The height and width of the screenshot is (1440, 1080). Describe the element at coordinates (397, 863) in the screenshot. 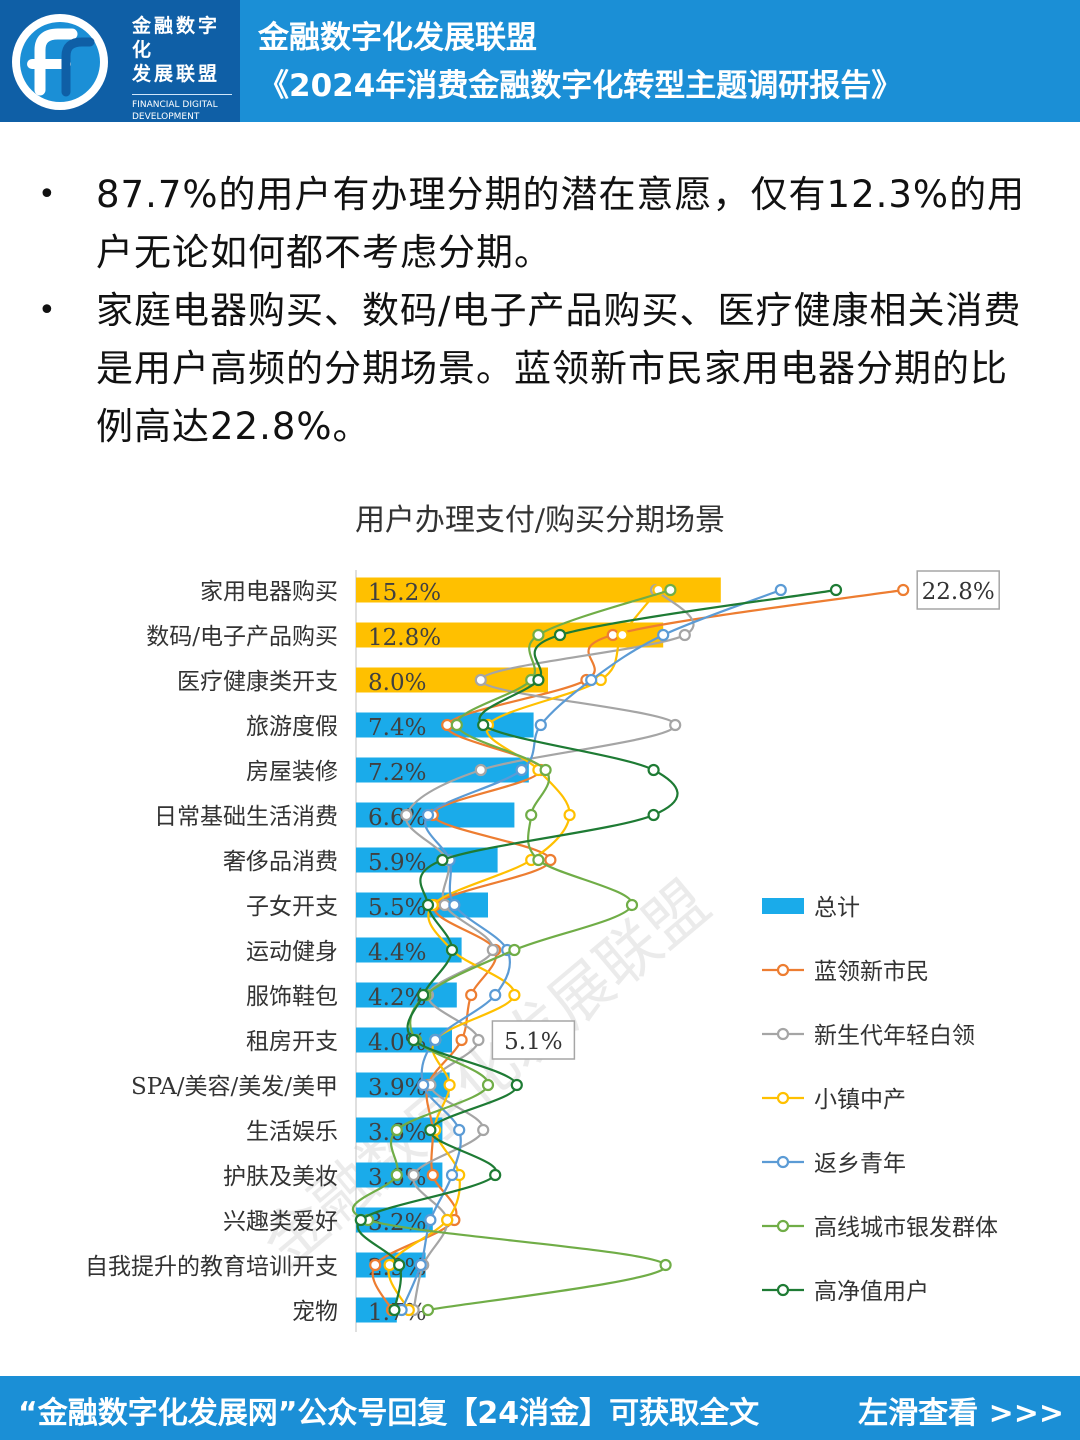

I see `bar-value-label: 5.9%` at that location.